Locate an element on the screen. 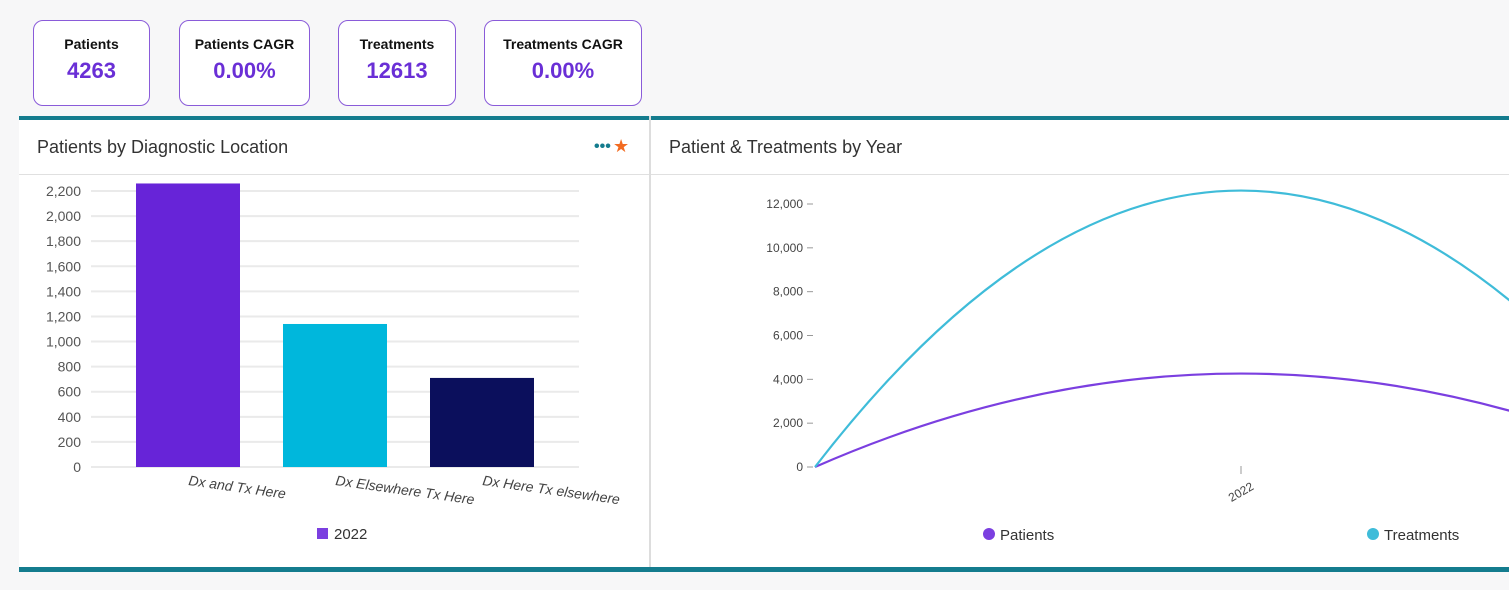 The image size is (1509, 590). x-tick-label: Dx Here Tx elsewhere is located at coordinates (552, 489).